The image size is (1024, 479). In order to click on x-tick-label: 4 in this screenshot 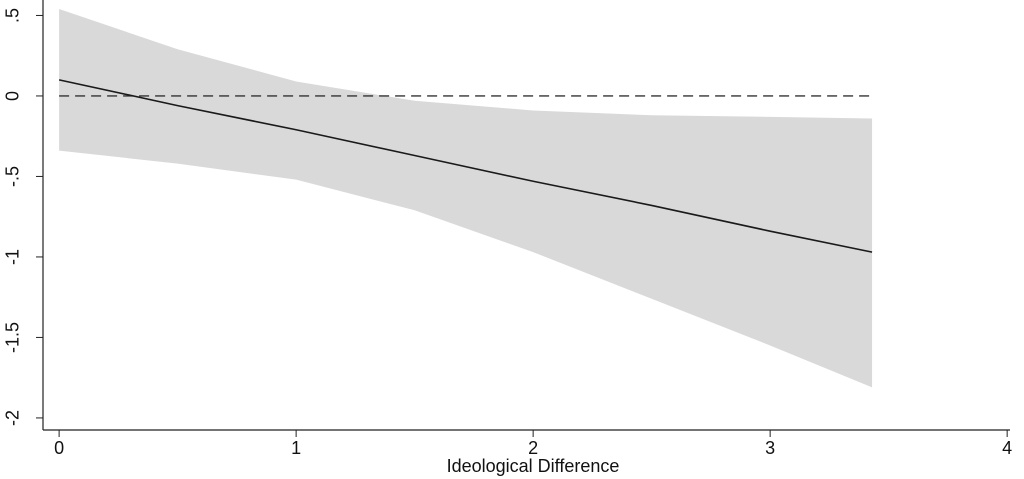, I will do `click(1007, 448)`.